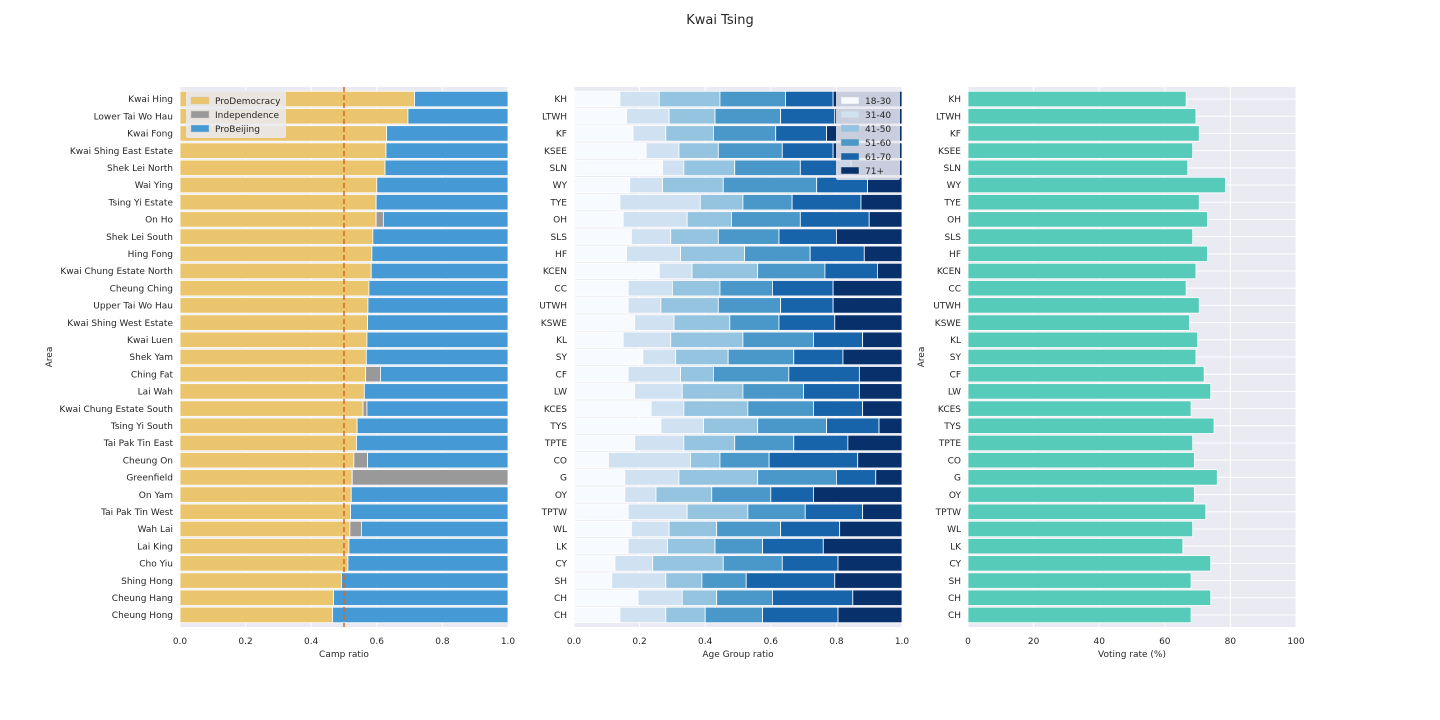 The image size is (1440, 720). What do you see at coordinates (554, 513) in the screenshot?
I see `y-tick-label: TPTW` at bounding box center [554, 513].